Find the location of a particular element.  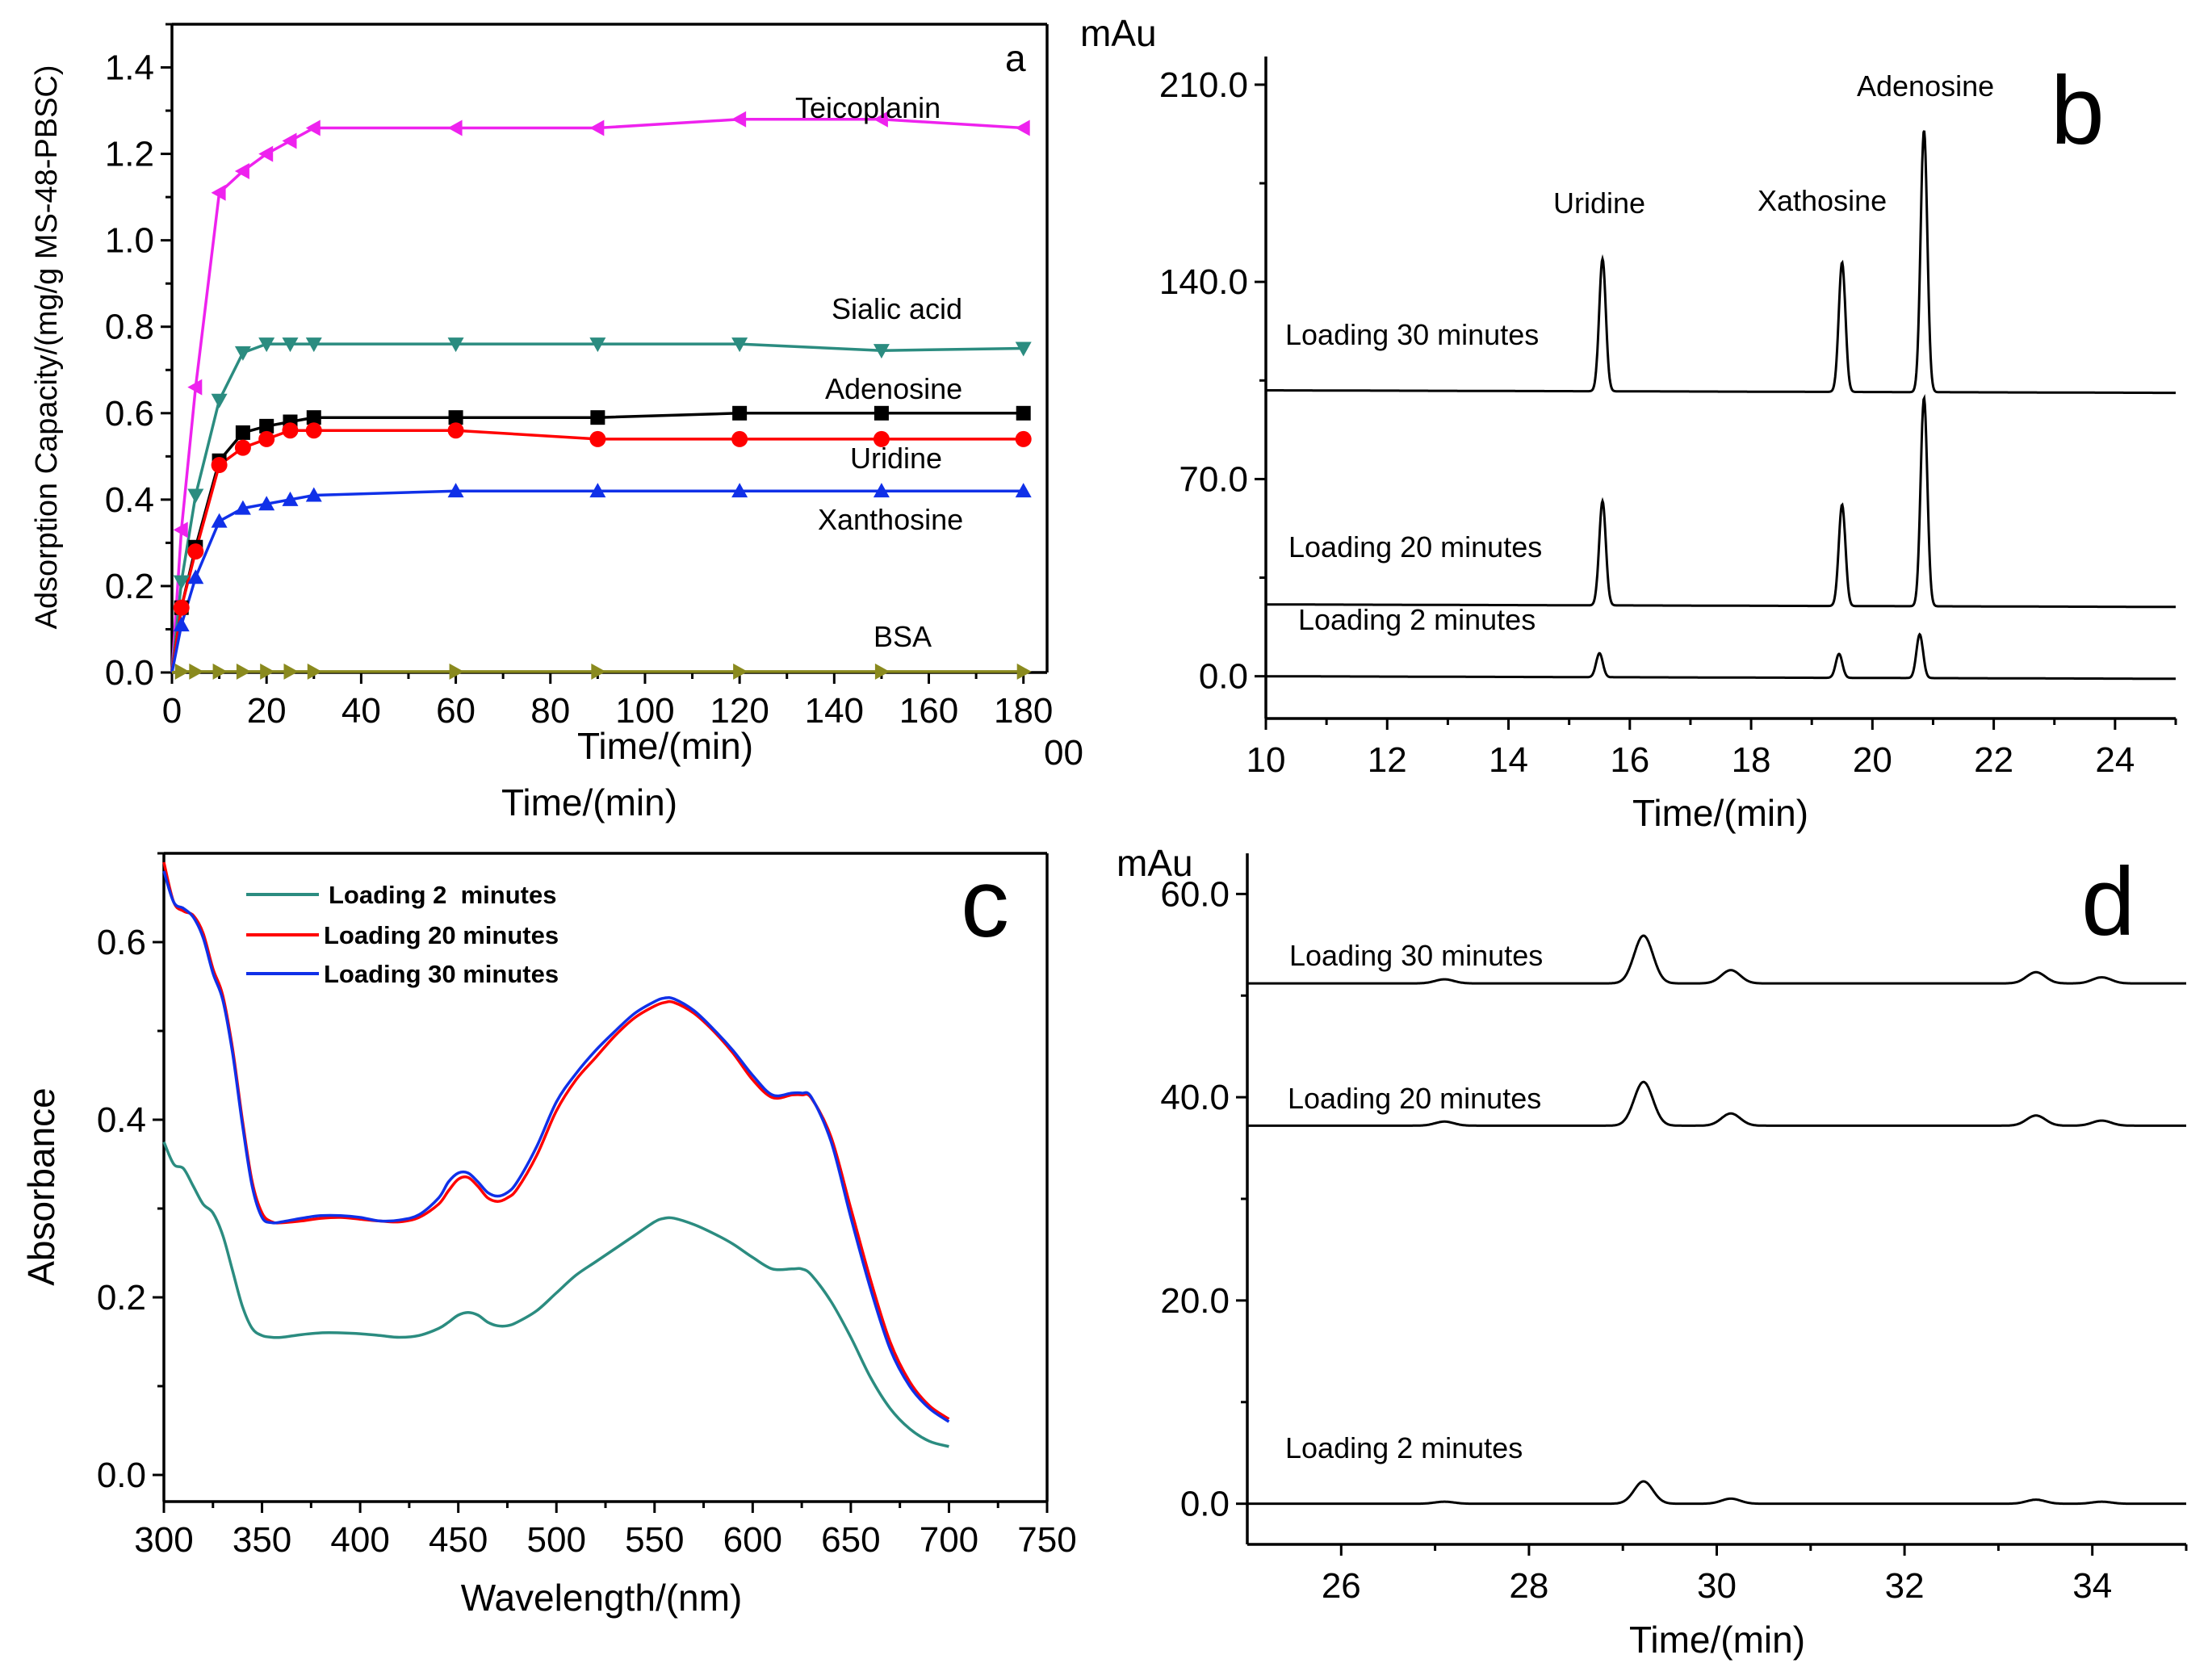

x-tick-label: 160 is located at coordinates (928, 711).